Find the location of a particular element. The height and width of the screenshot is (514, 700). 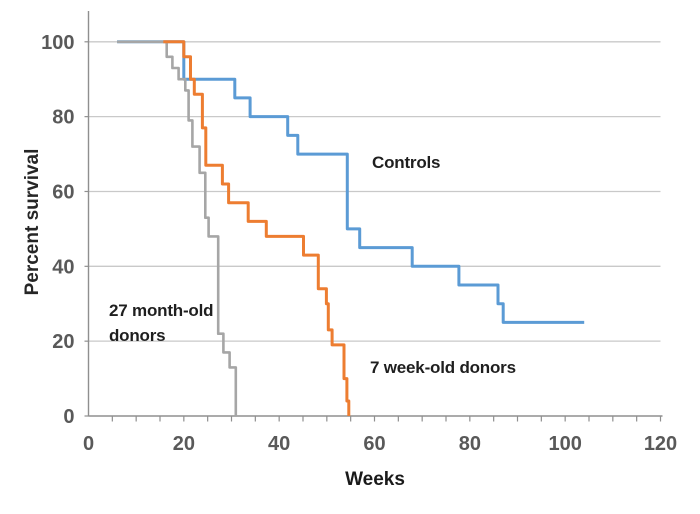

x-axis-title: Weeks is located at coordinates (375, 479).